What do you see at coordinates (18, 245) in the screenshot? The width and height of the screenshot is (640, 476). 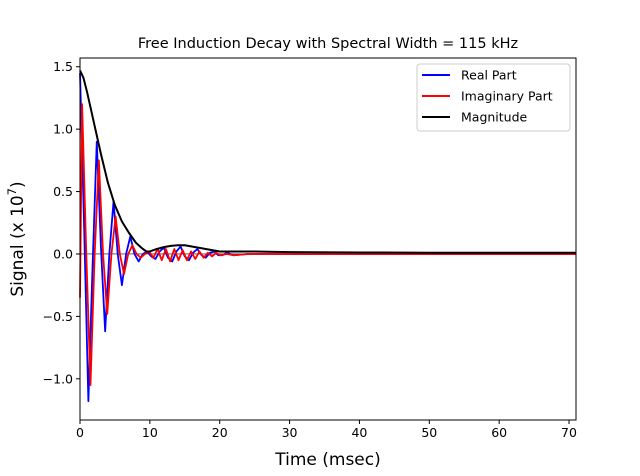 I see `y-axis-label-main: Signal (x 10` at bounding box center [18, 245].